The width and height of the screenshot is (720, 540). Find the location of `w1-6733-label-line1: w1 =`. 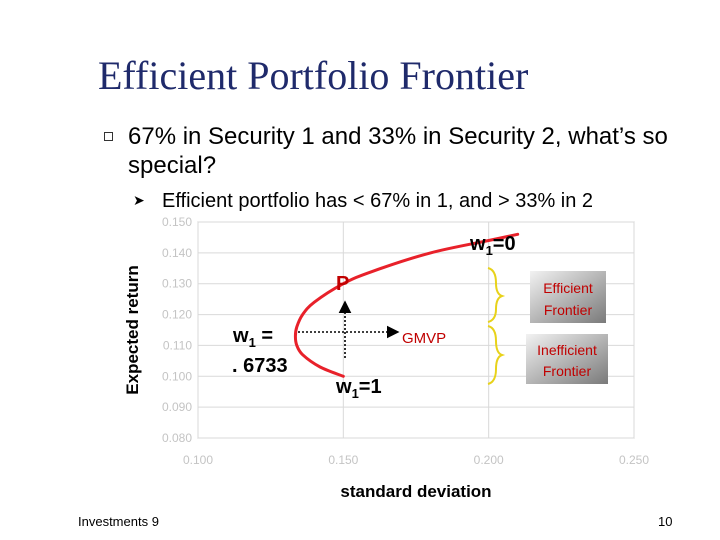

w1-6733-label-line1: w1 = is located at coordinates (252, 337).